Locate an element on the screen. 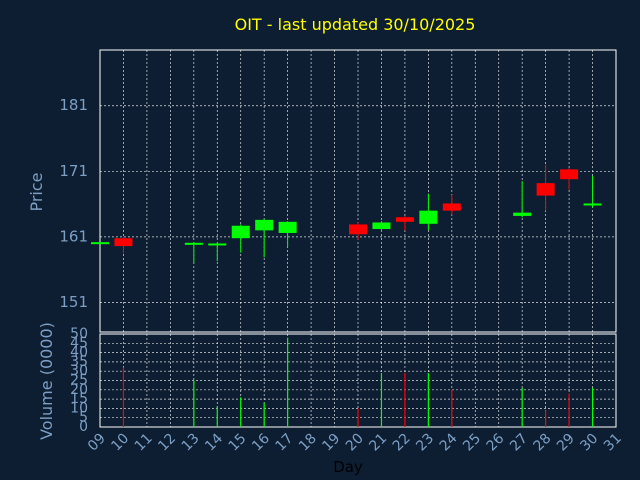 This screenshot has width=640, height=480. price-tick-label: 171 is located at coordinates (73, 171).